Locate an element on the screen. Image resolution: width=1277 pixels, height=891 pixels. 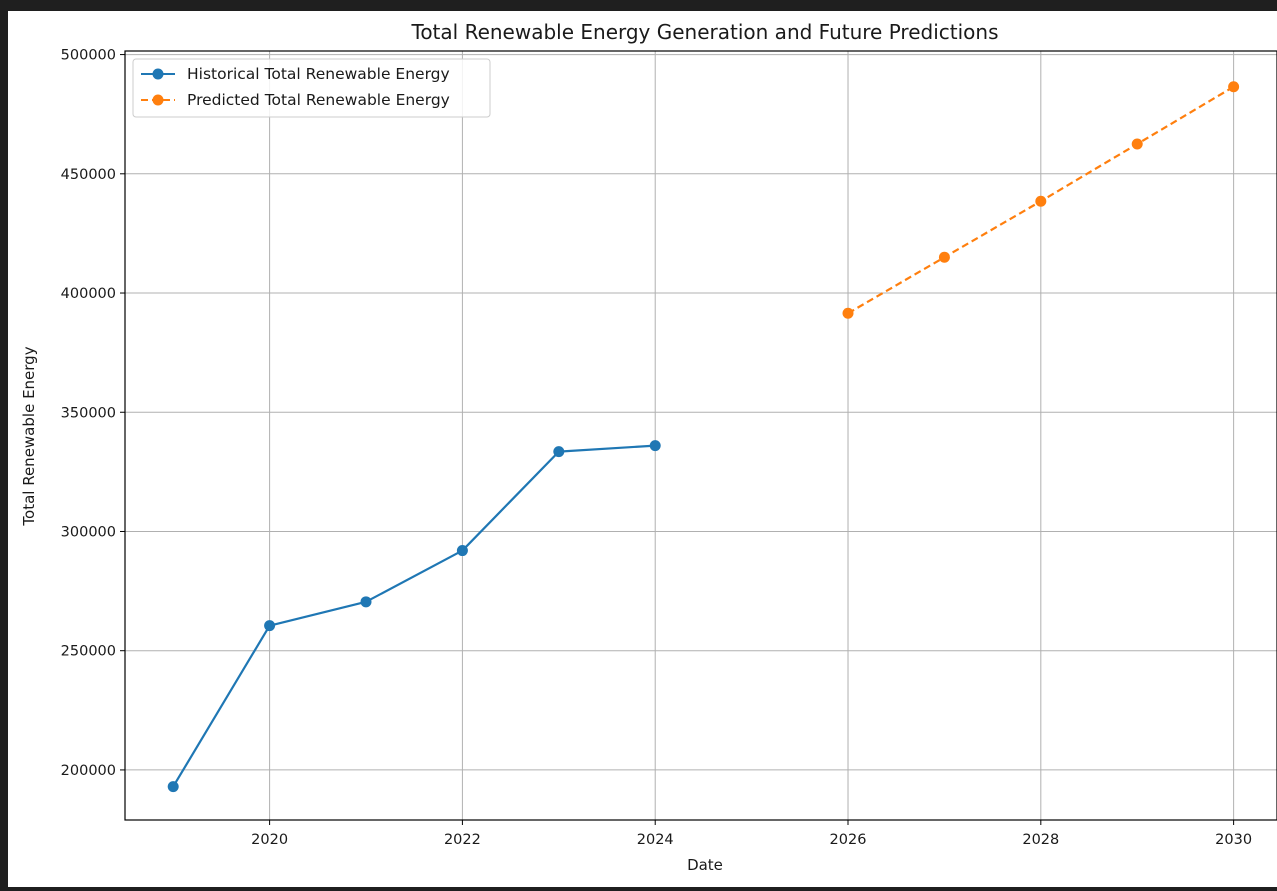
legend-box is located at coordinates (311, 88).